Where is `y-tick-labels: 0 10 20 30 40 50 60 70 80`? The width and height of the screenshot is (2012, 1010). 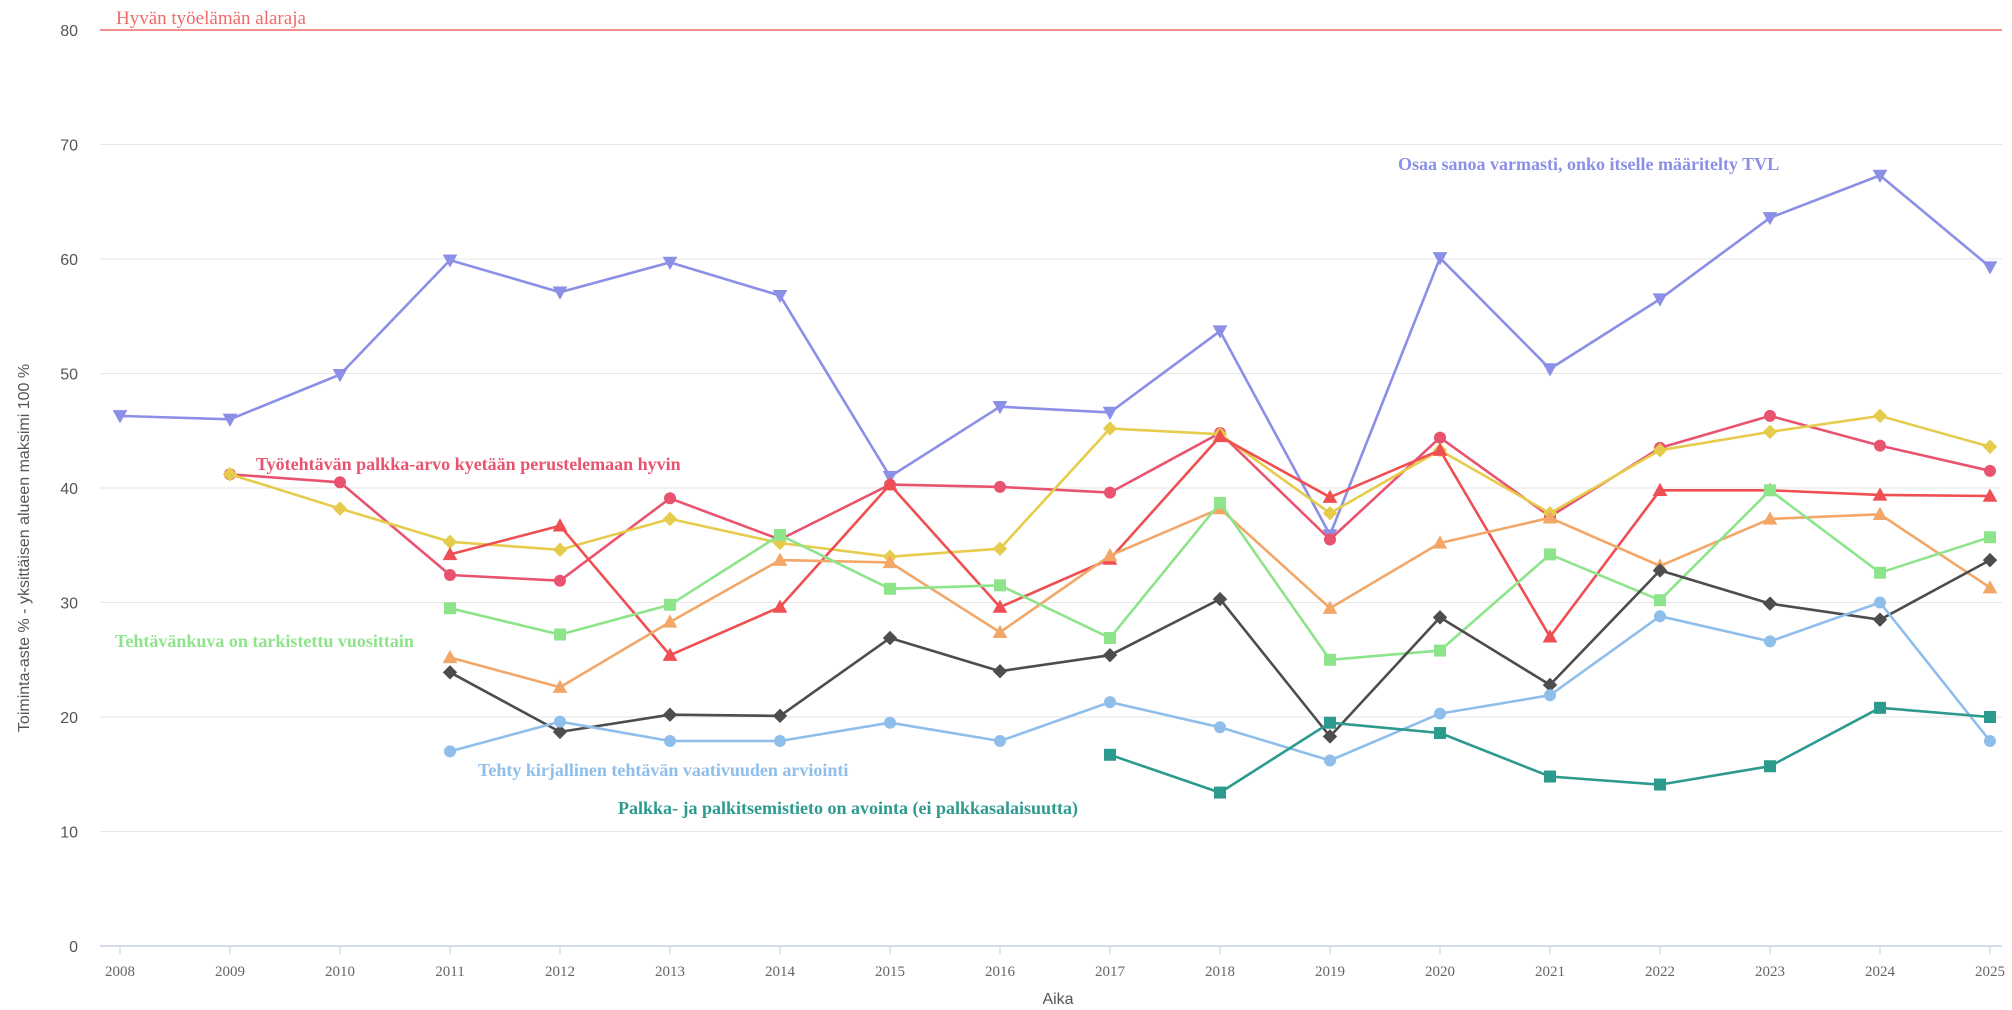 y-tick-labels: 0 10 20 30 40 50 60 70 80 is located at coordinates (69, 489).